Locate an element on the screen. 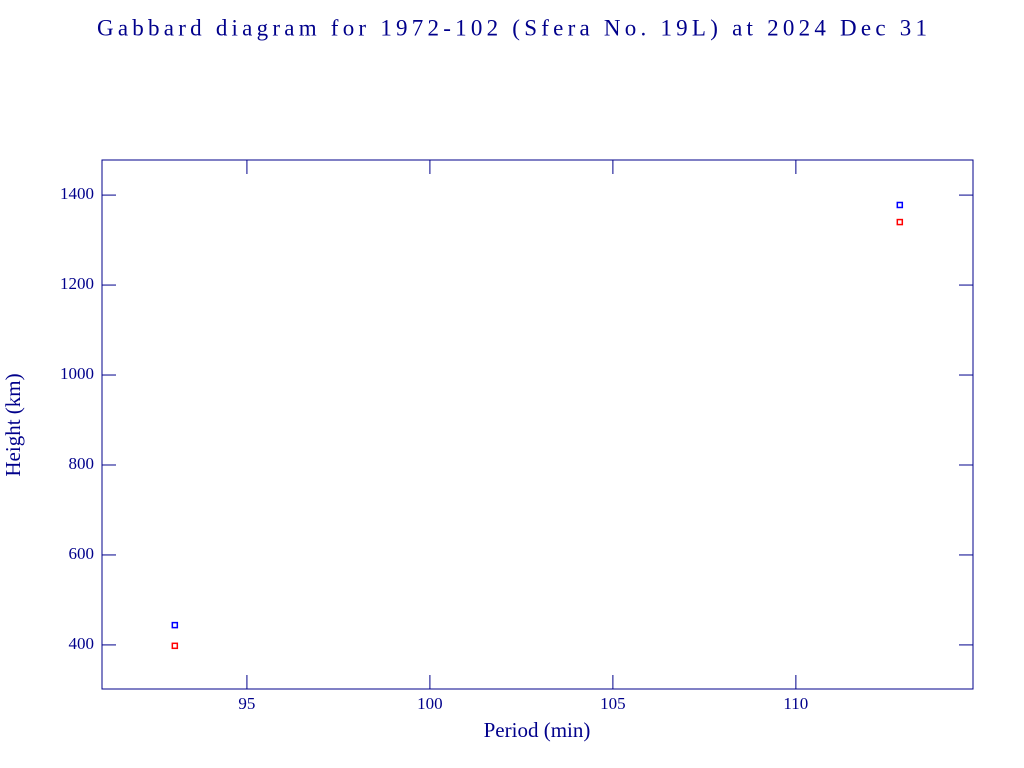  y-tick-label: 1000 is located at coordinates (77, 373).